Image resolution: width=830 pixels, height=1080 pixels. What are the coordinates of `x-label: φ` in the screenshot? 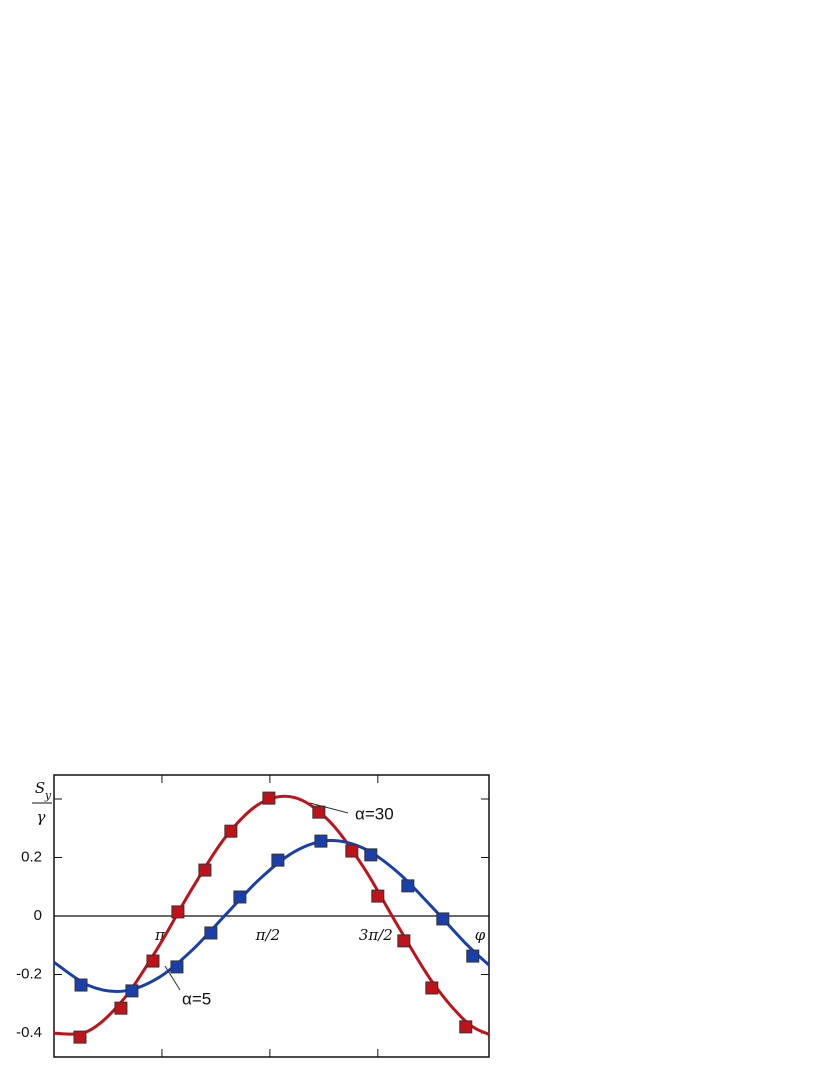 It's located at (480, 935).